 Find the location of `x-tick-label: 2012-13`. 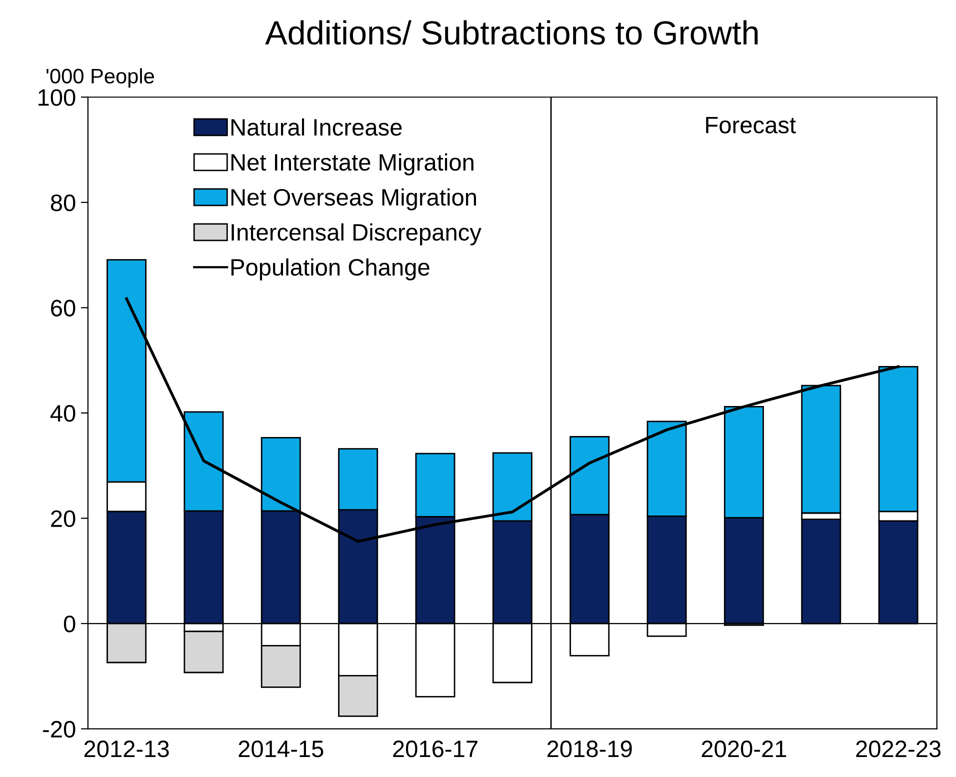

x-tick-label: 2012-13 is located at coordinates (126, 749).